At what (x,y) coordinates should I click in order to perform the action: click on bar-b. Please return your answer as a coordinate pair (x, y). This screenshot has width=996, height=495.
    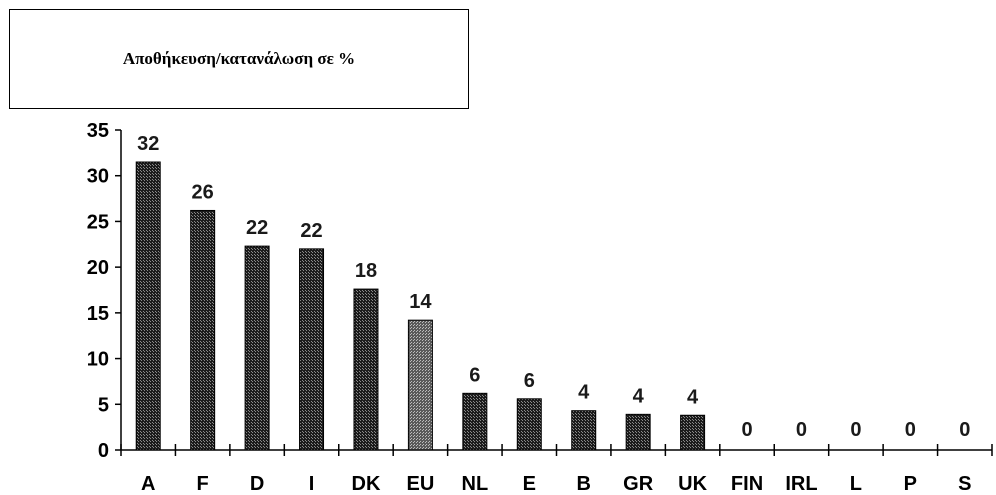
    Looking at the image, I should click on (584, 430).